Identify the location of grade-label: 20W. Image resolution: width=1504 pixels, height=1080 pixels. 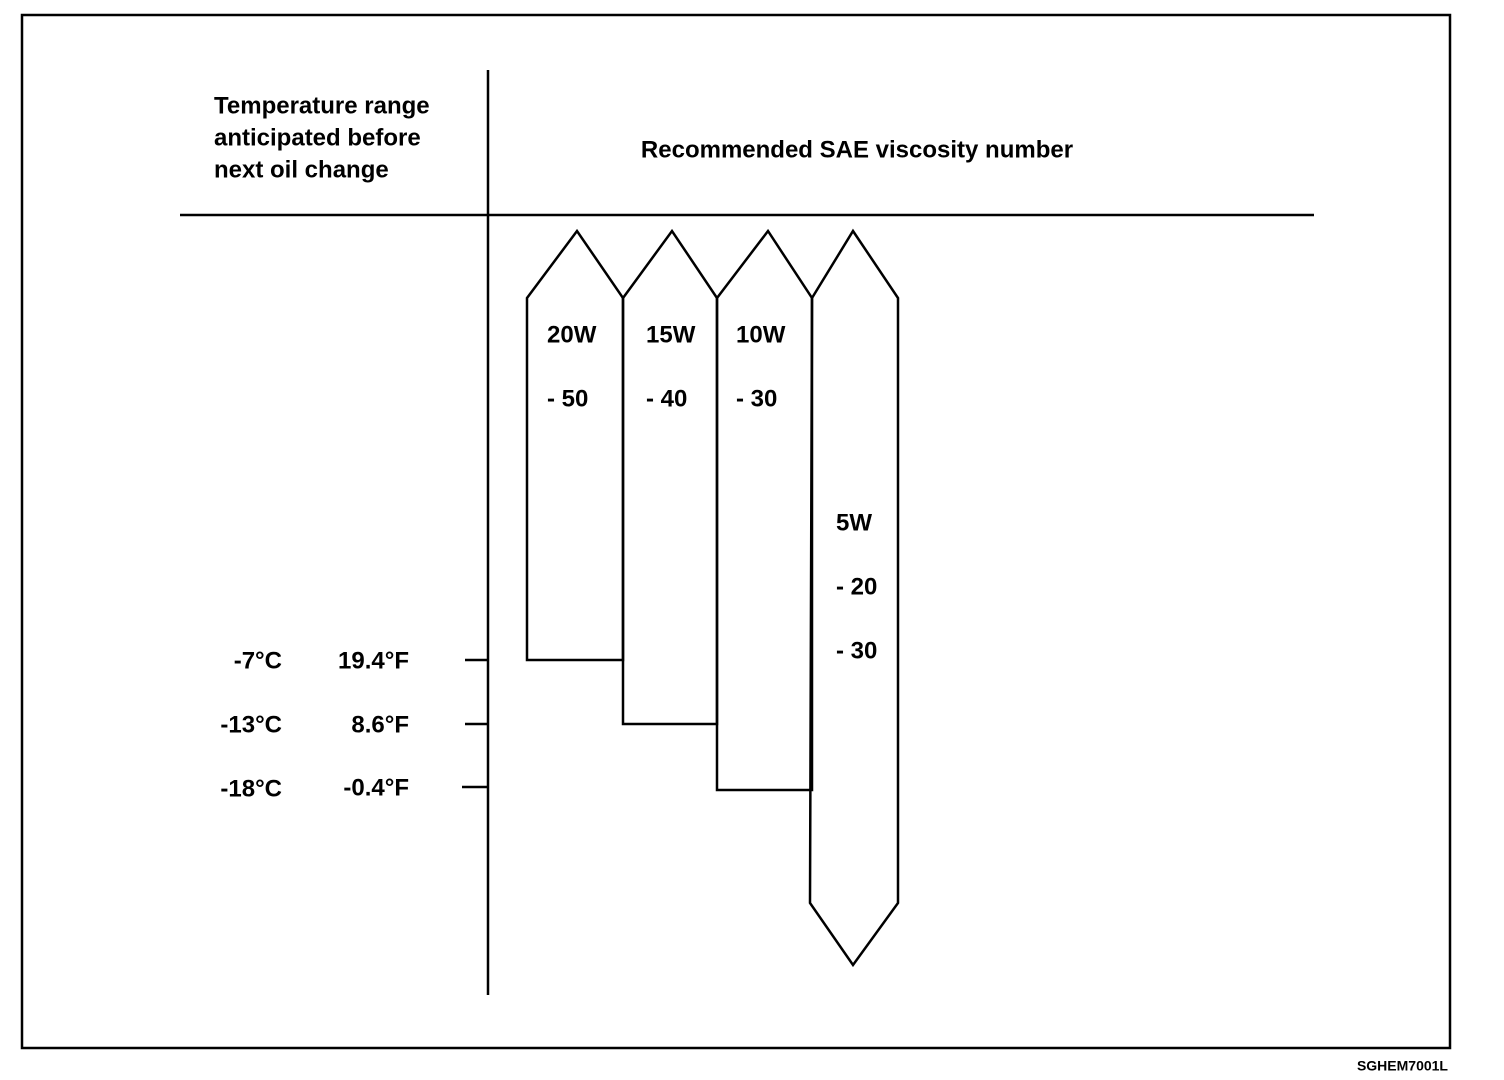
(572, 334).